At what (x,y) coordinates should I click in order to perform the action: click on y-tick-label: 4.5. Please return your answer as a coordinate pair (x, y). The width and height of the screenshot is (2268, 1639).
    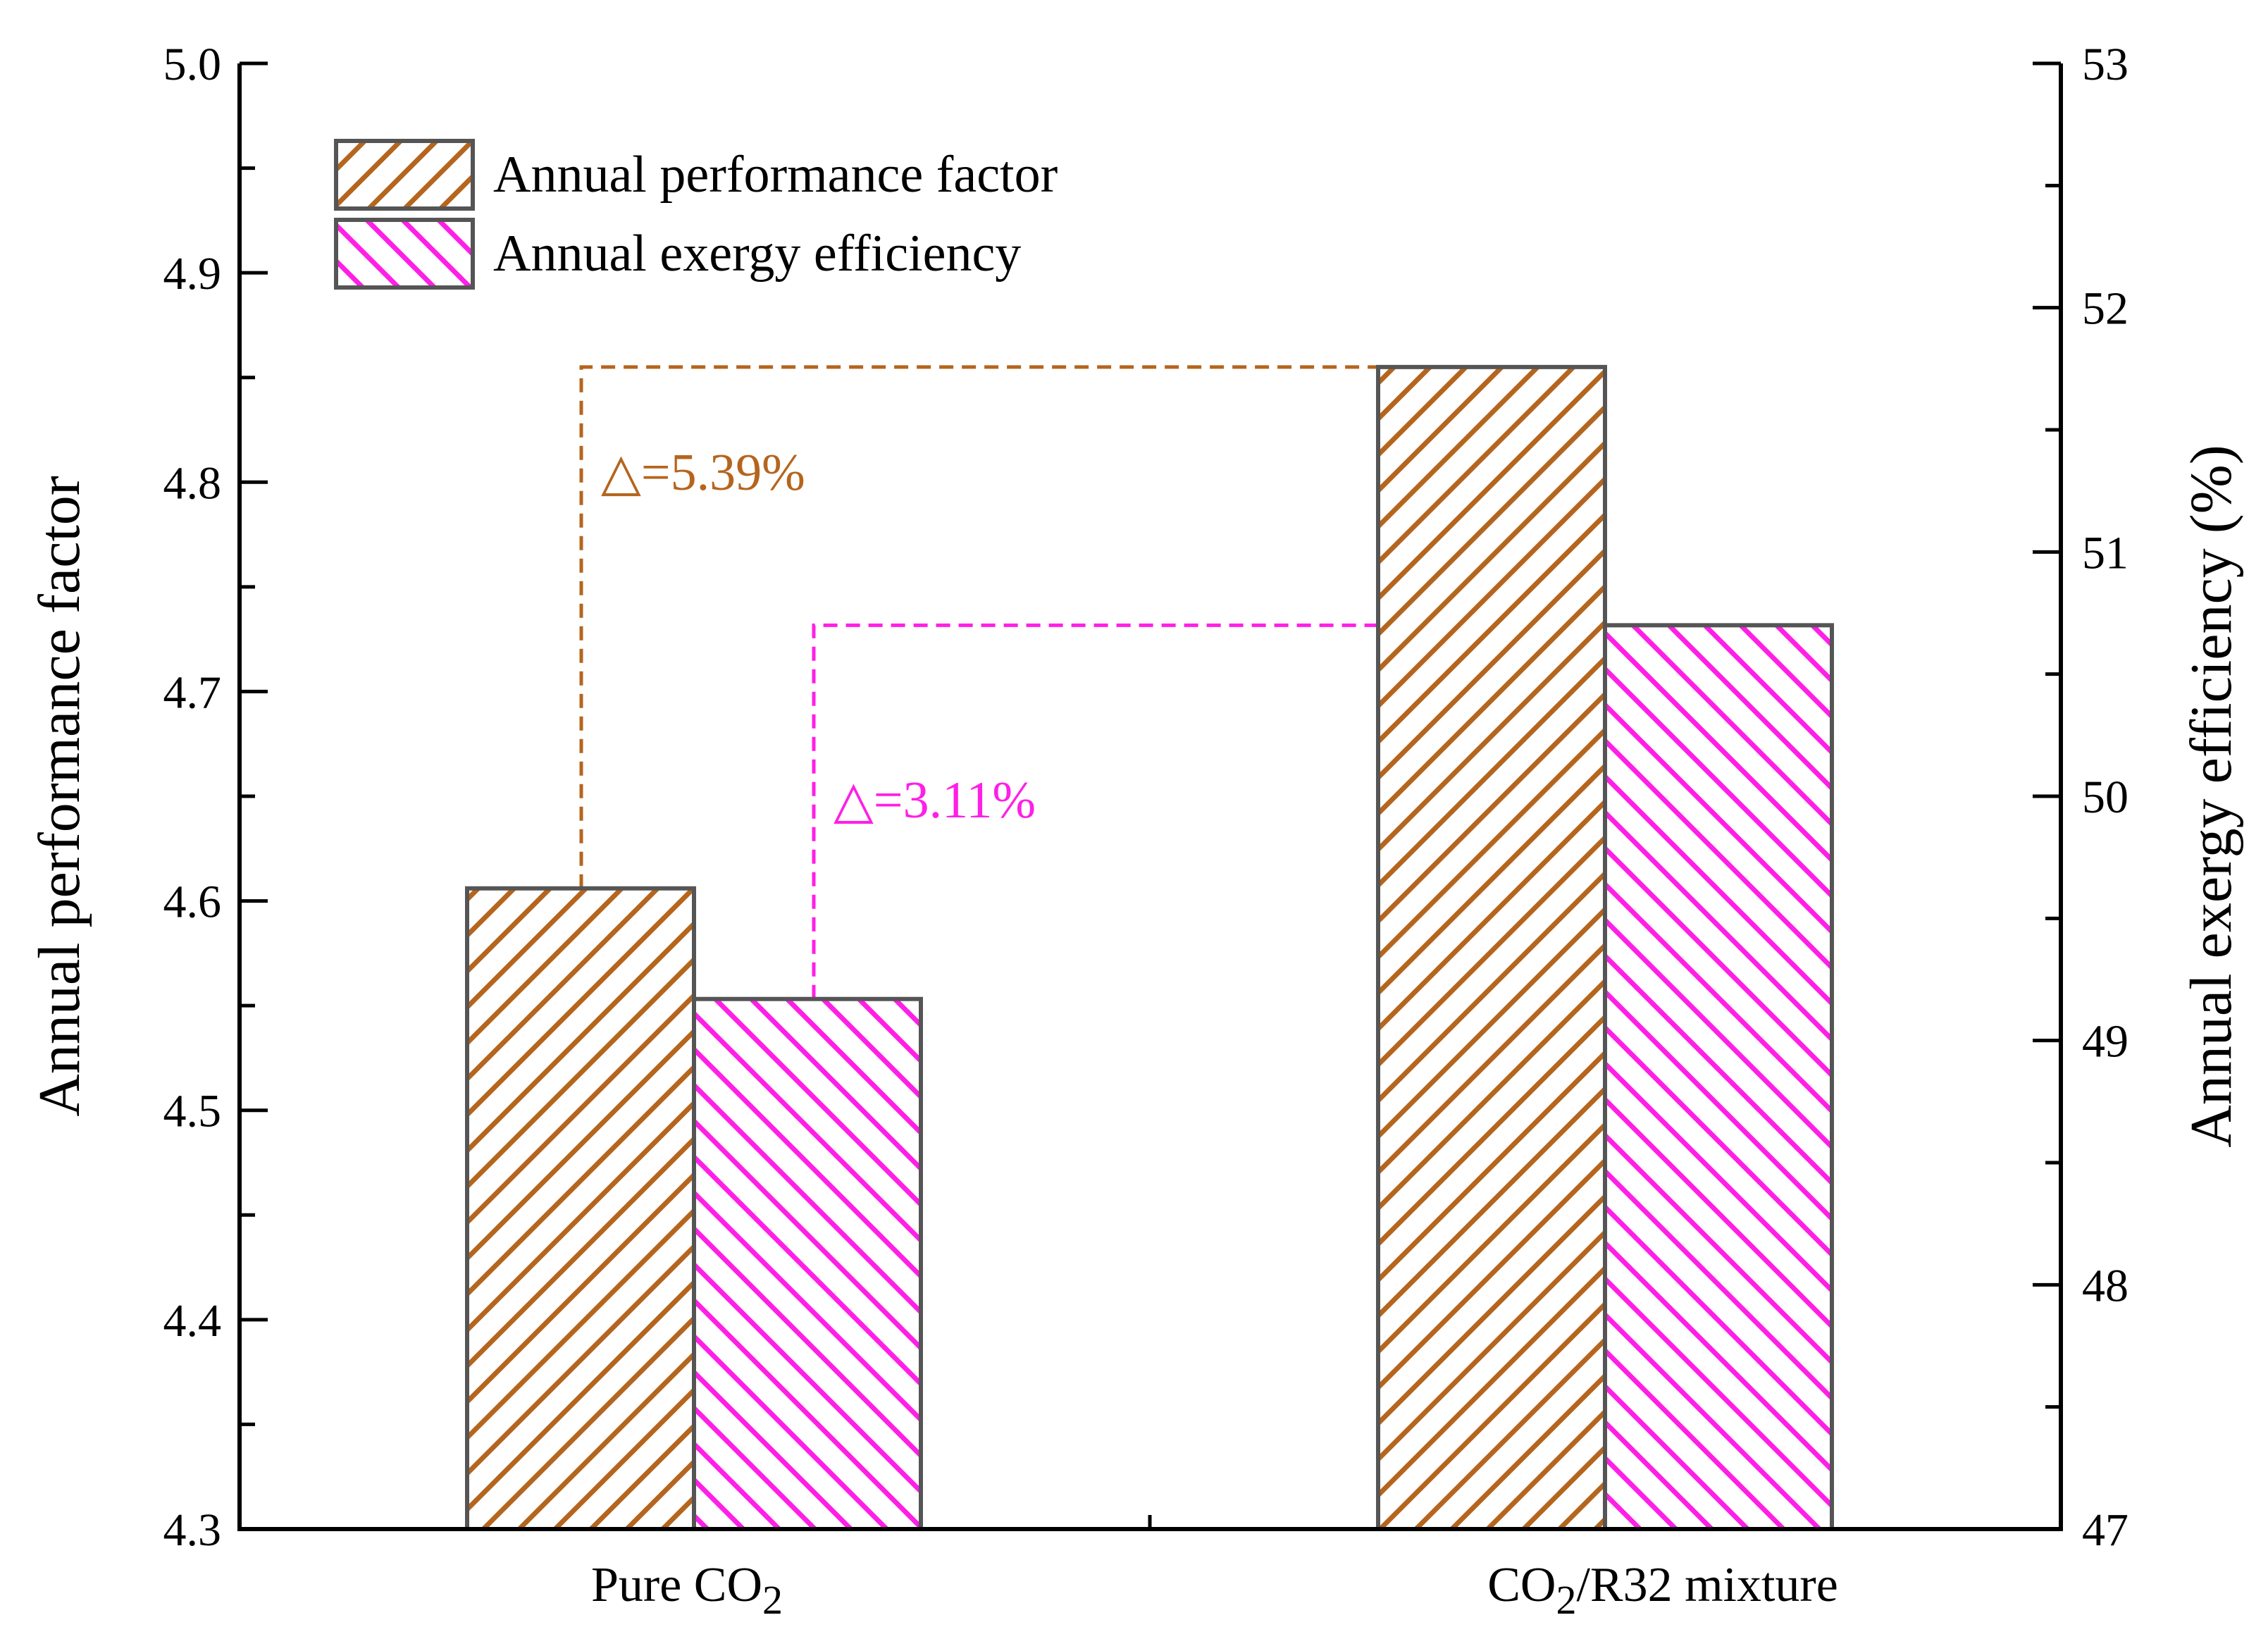
    Looking at the image, I should click on (192, 1111).